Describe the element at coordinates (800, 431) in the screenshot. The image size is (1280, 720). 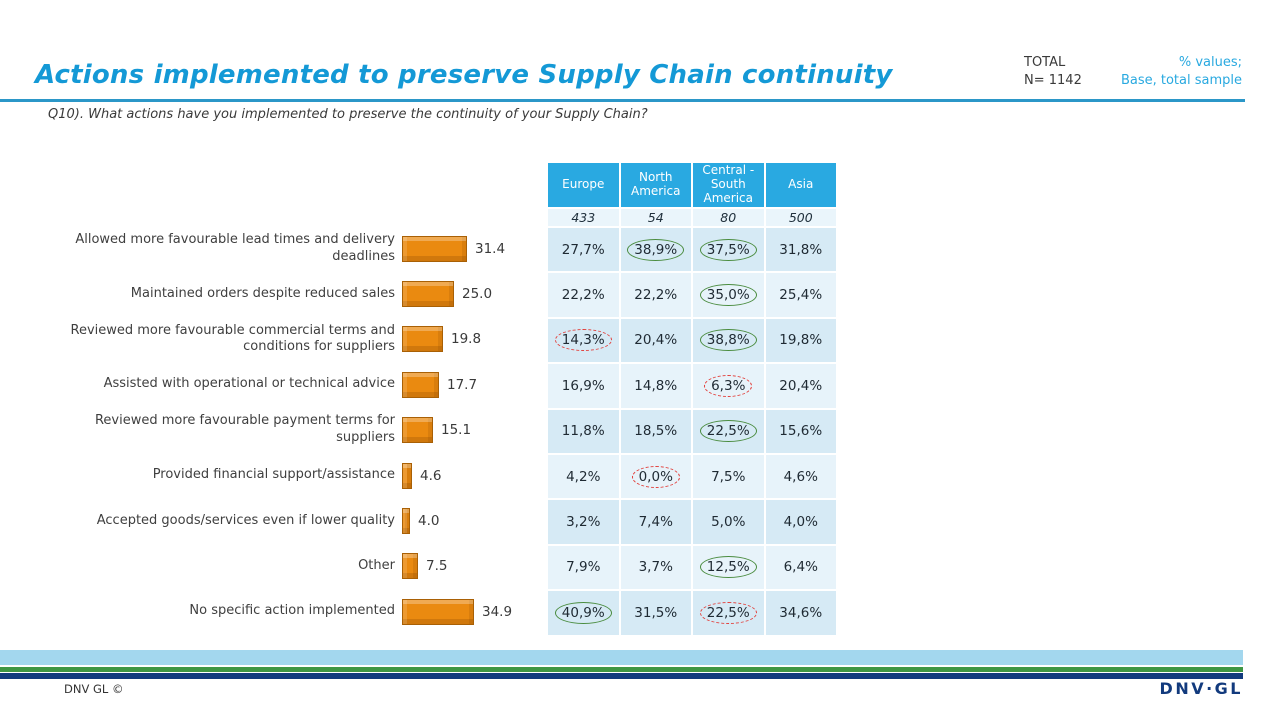
I see `table-cell: 15,6%` at that location.